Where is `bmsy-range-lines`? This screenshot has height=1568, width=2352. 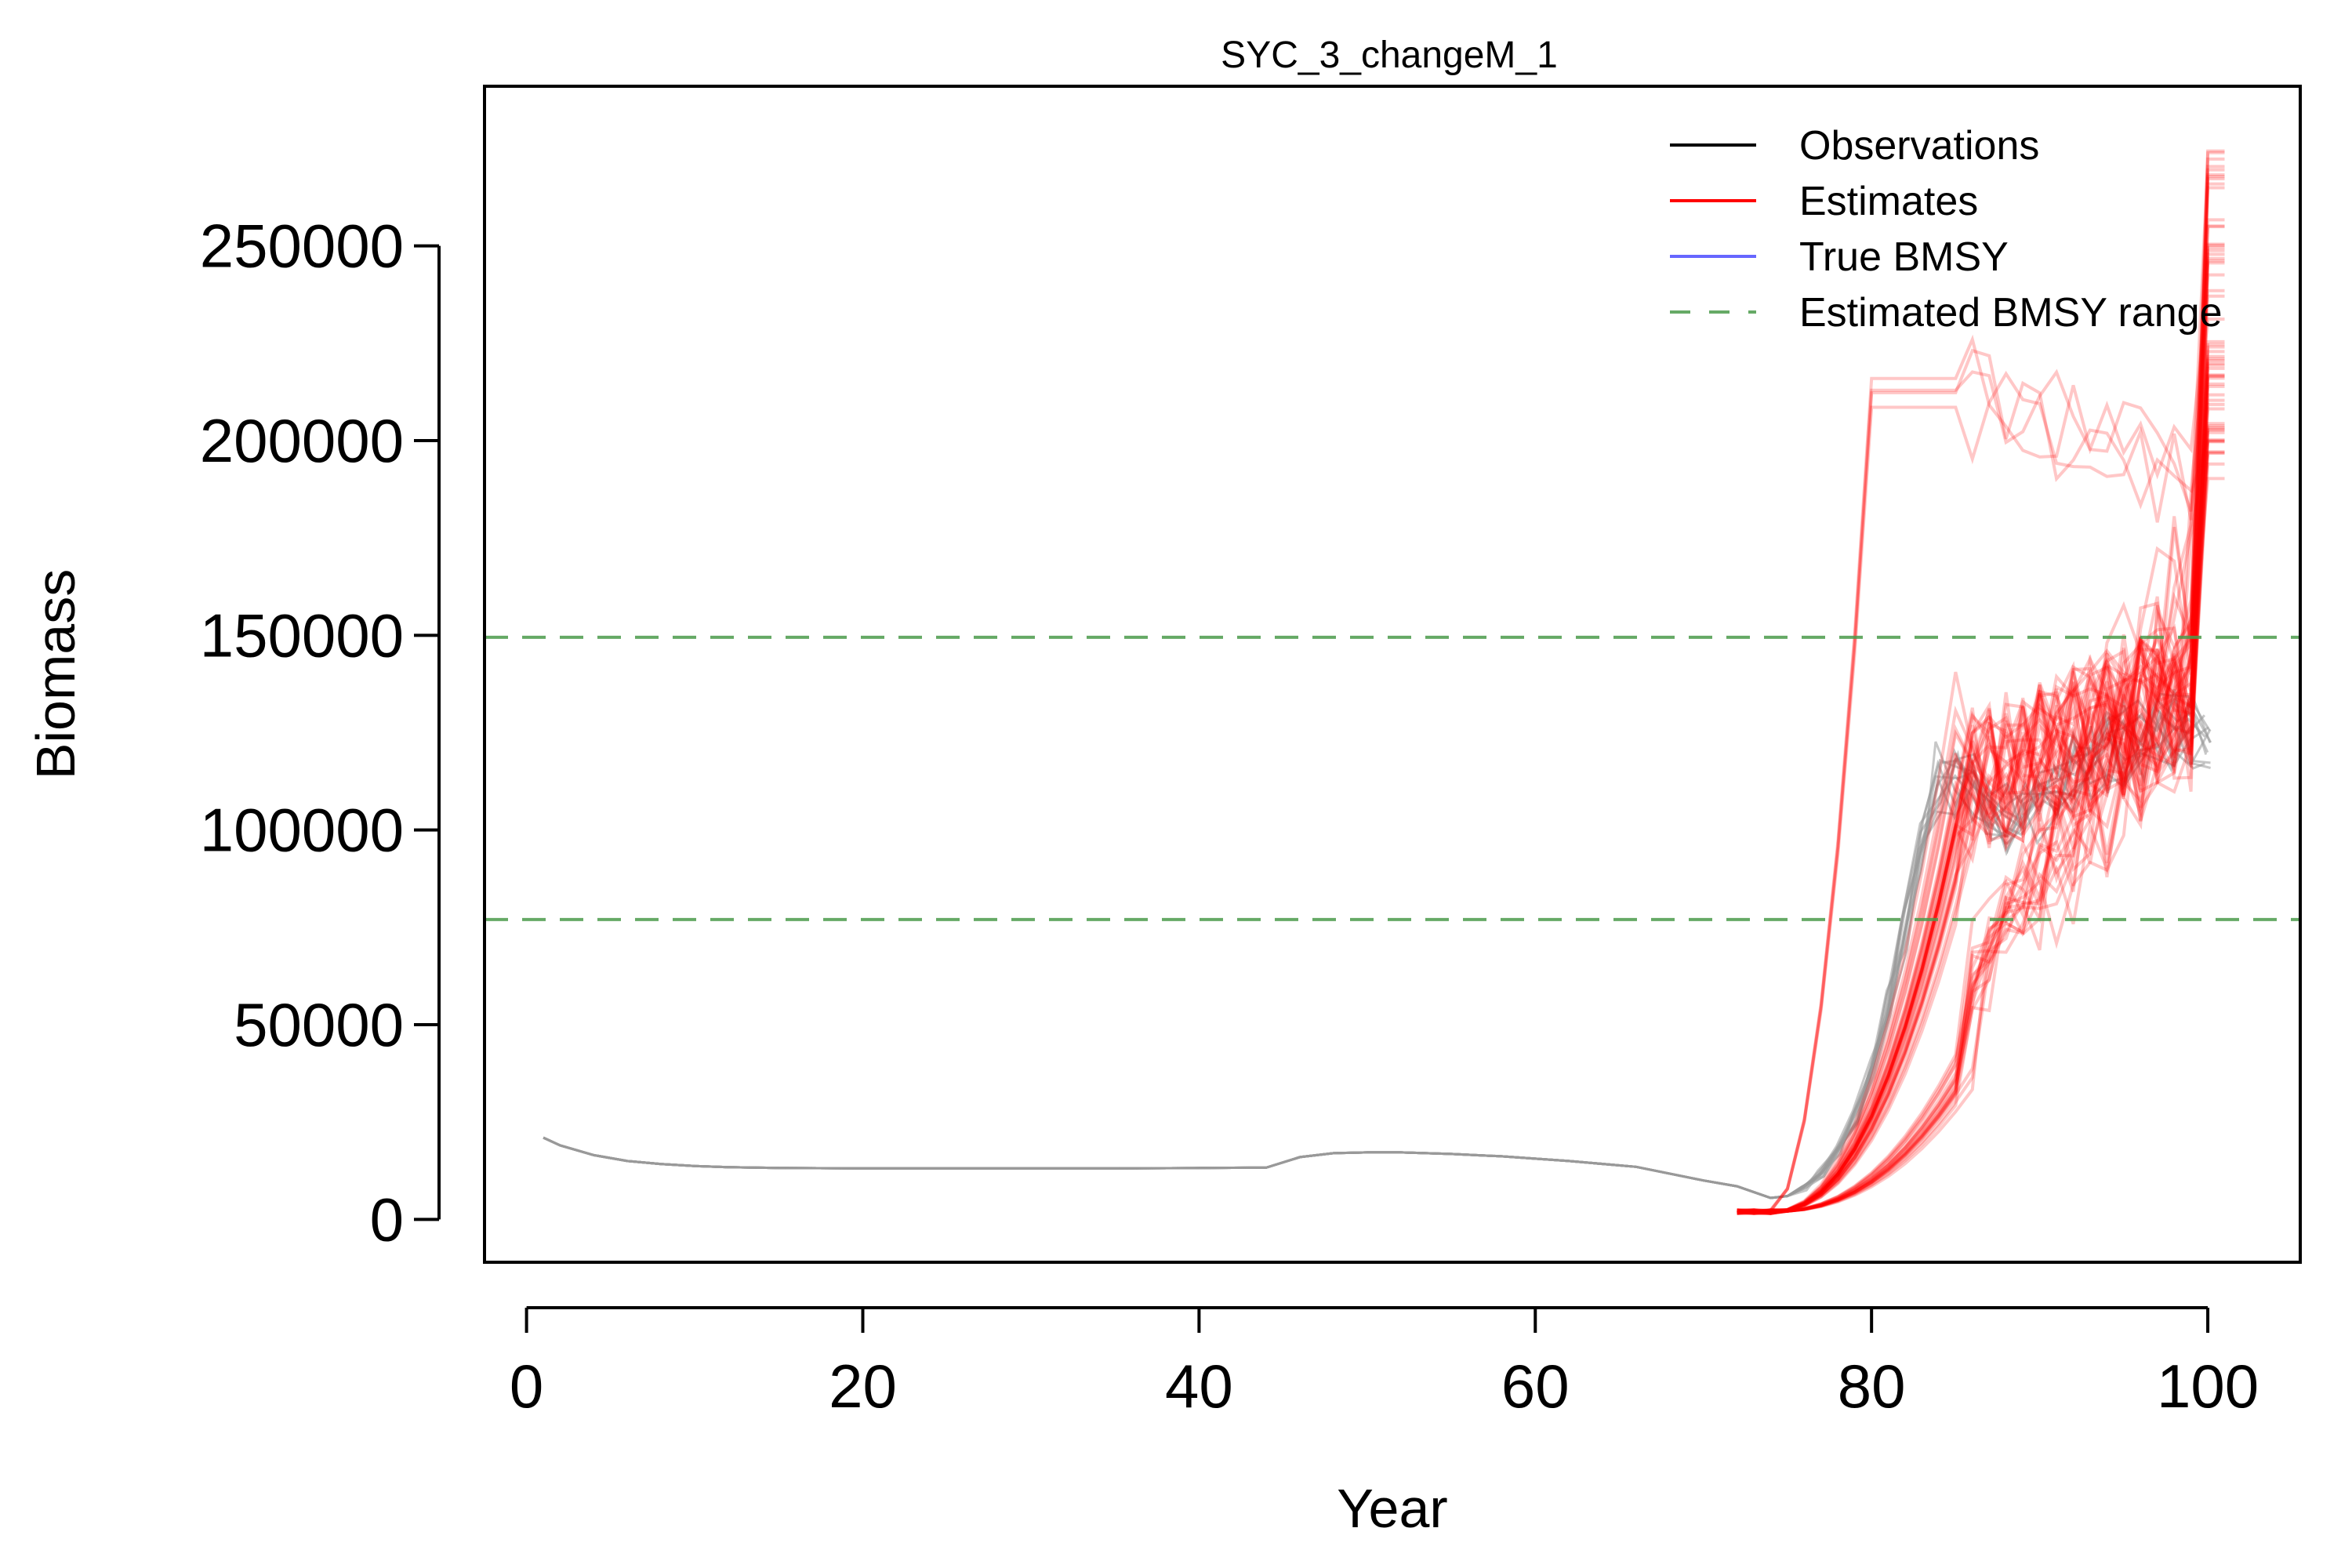
bmsy-range-lines is located at coordinates (1392, 778).